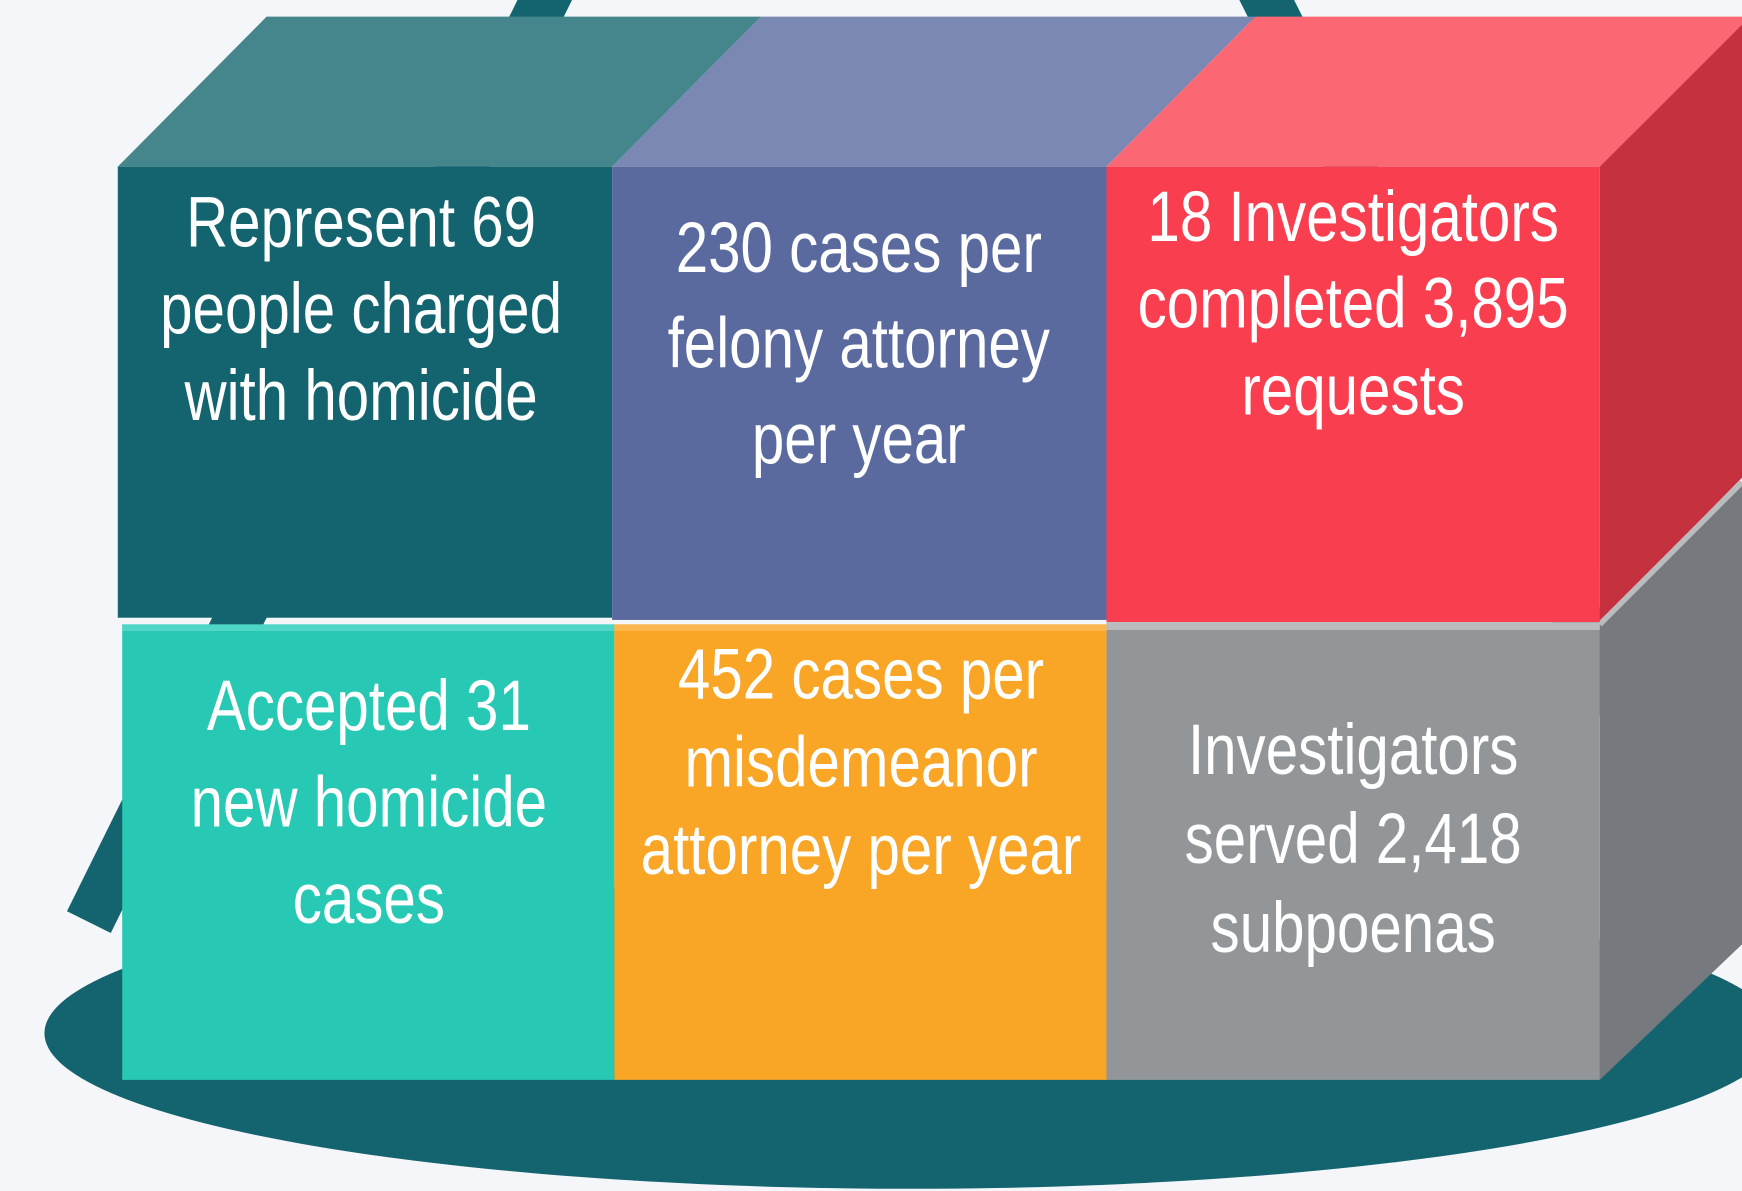  What do you see at coordinates (369, 705) in the screenshot?
I see `cell-line: Accepted 31` at bounding box center [369, 705].